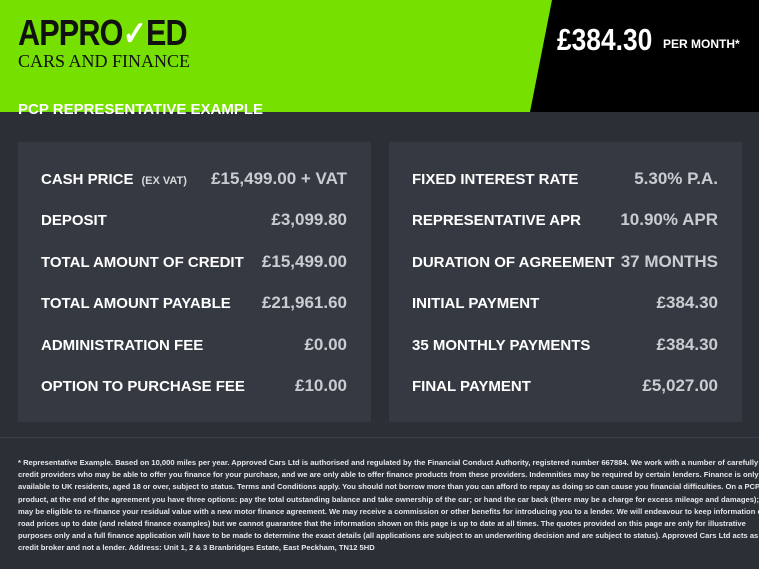 The height and width of the screenshot is (569, 759). Describe the element at coordinates (166, 32) in the screenshot. I see `logo-text-end: ED` at that location.